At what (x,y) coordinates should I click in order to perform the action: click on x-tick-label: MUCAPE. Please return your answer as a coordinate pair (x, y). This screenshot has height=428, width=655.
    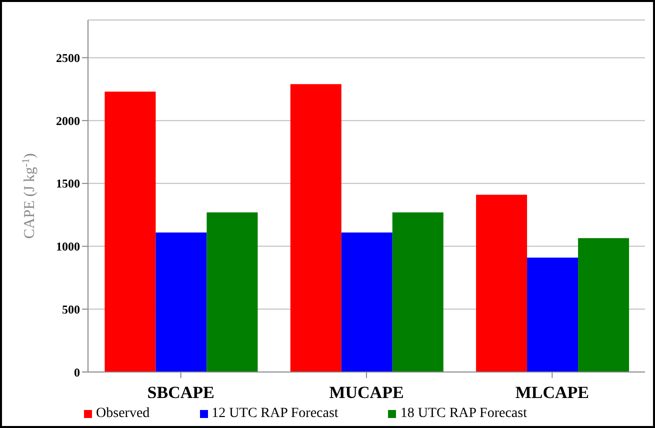
    Looking at the image, I should click on (366, 392).